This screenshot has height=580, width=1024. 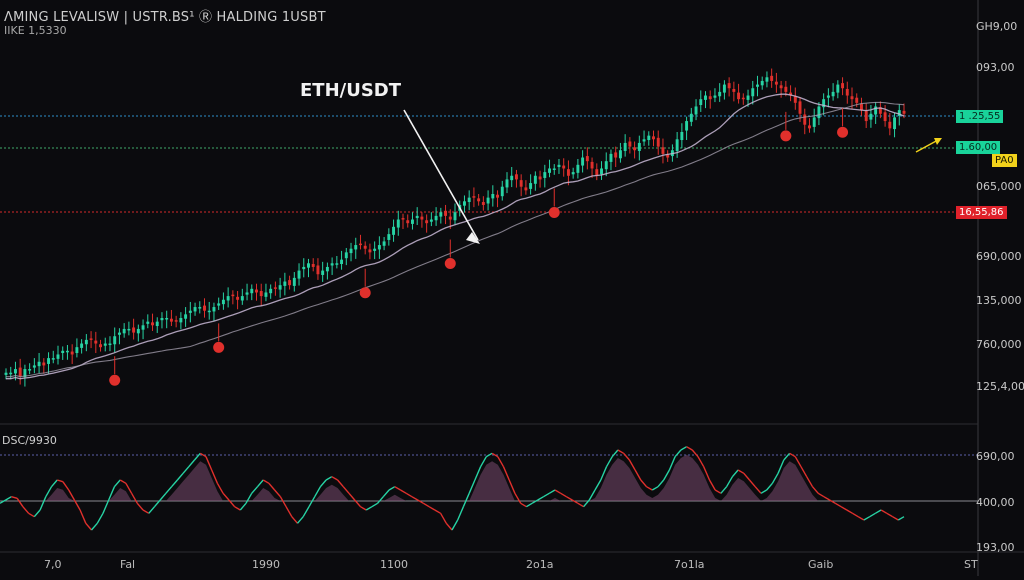 I want to click on signal-marker, so click(x=554, y=203).